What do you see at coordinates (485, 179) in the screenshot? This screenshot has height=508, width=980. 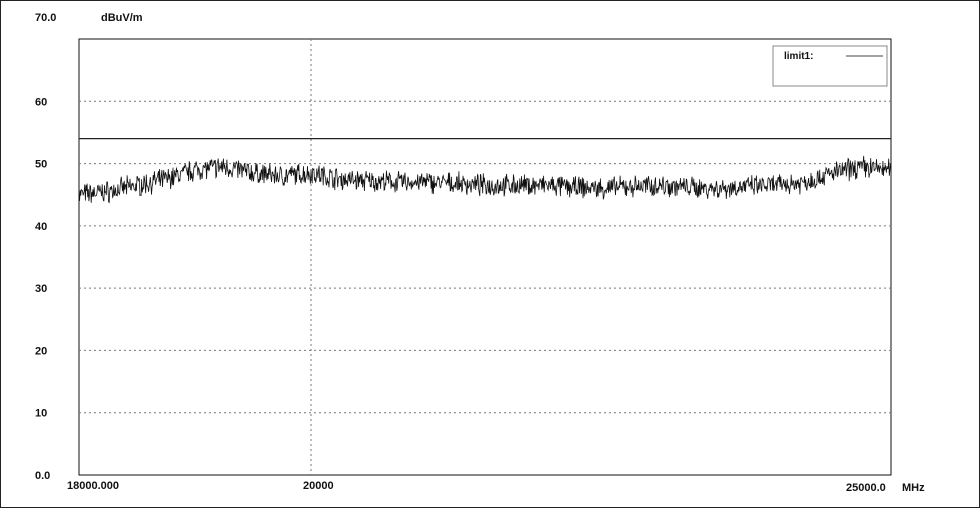 I see `measurement-trace` at bounding box center [485, 179].